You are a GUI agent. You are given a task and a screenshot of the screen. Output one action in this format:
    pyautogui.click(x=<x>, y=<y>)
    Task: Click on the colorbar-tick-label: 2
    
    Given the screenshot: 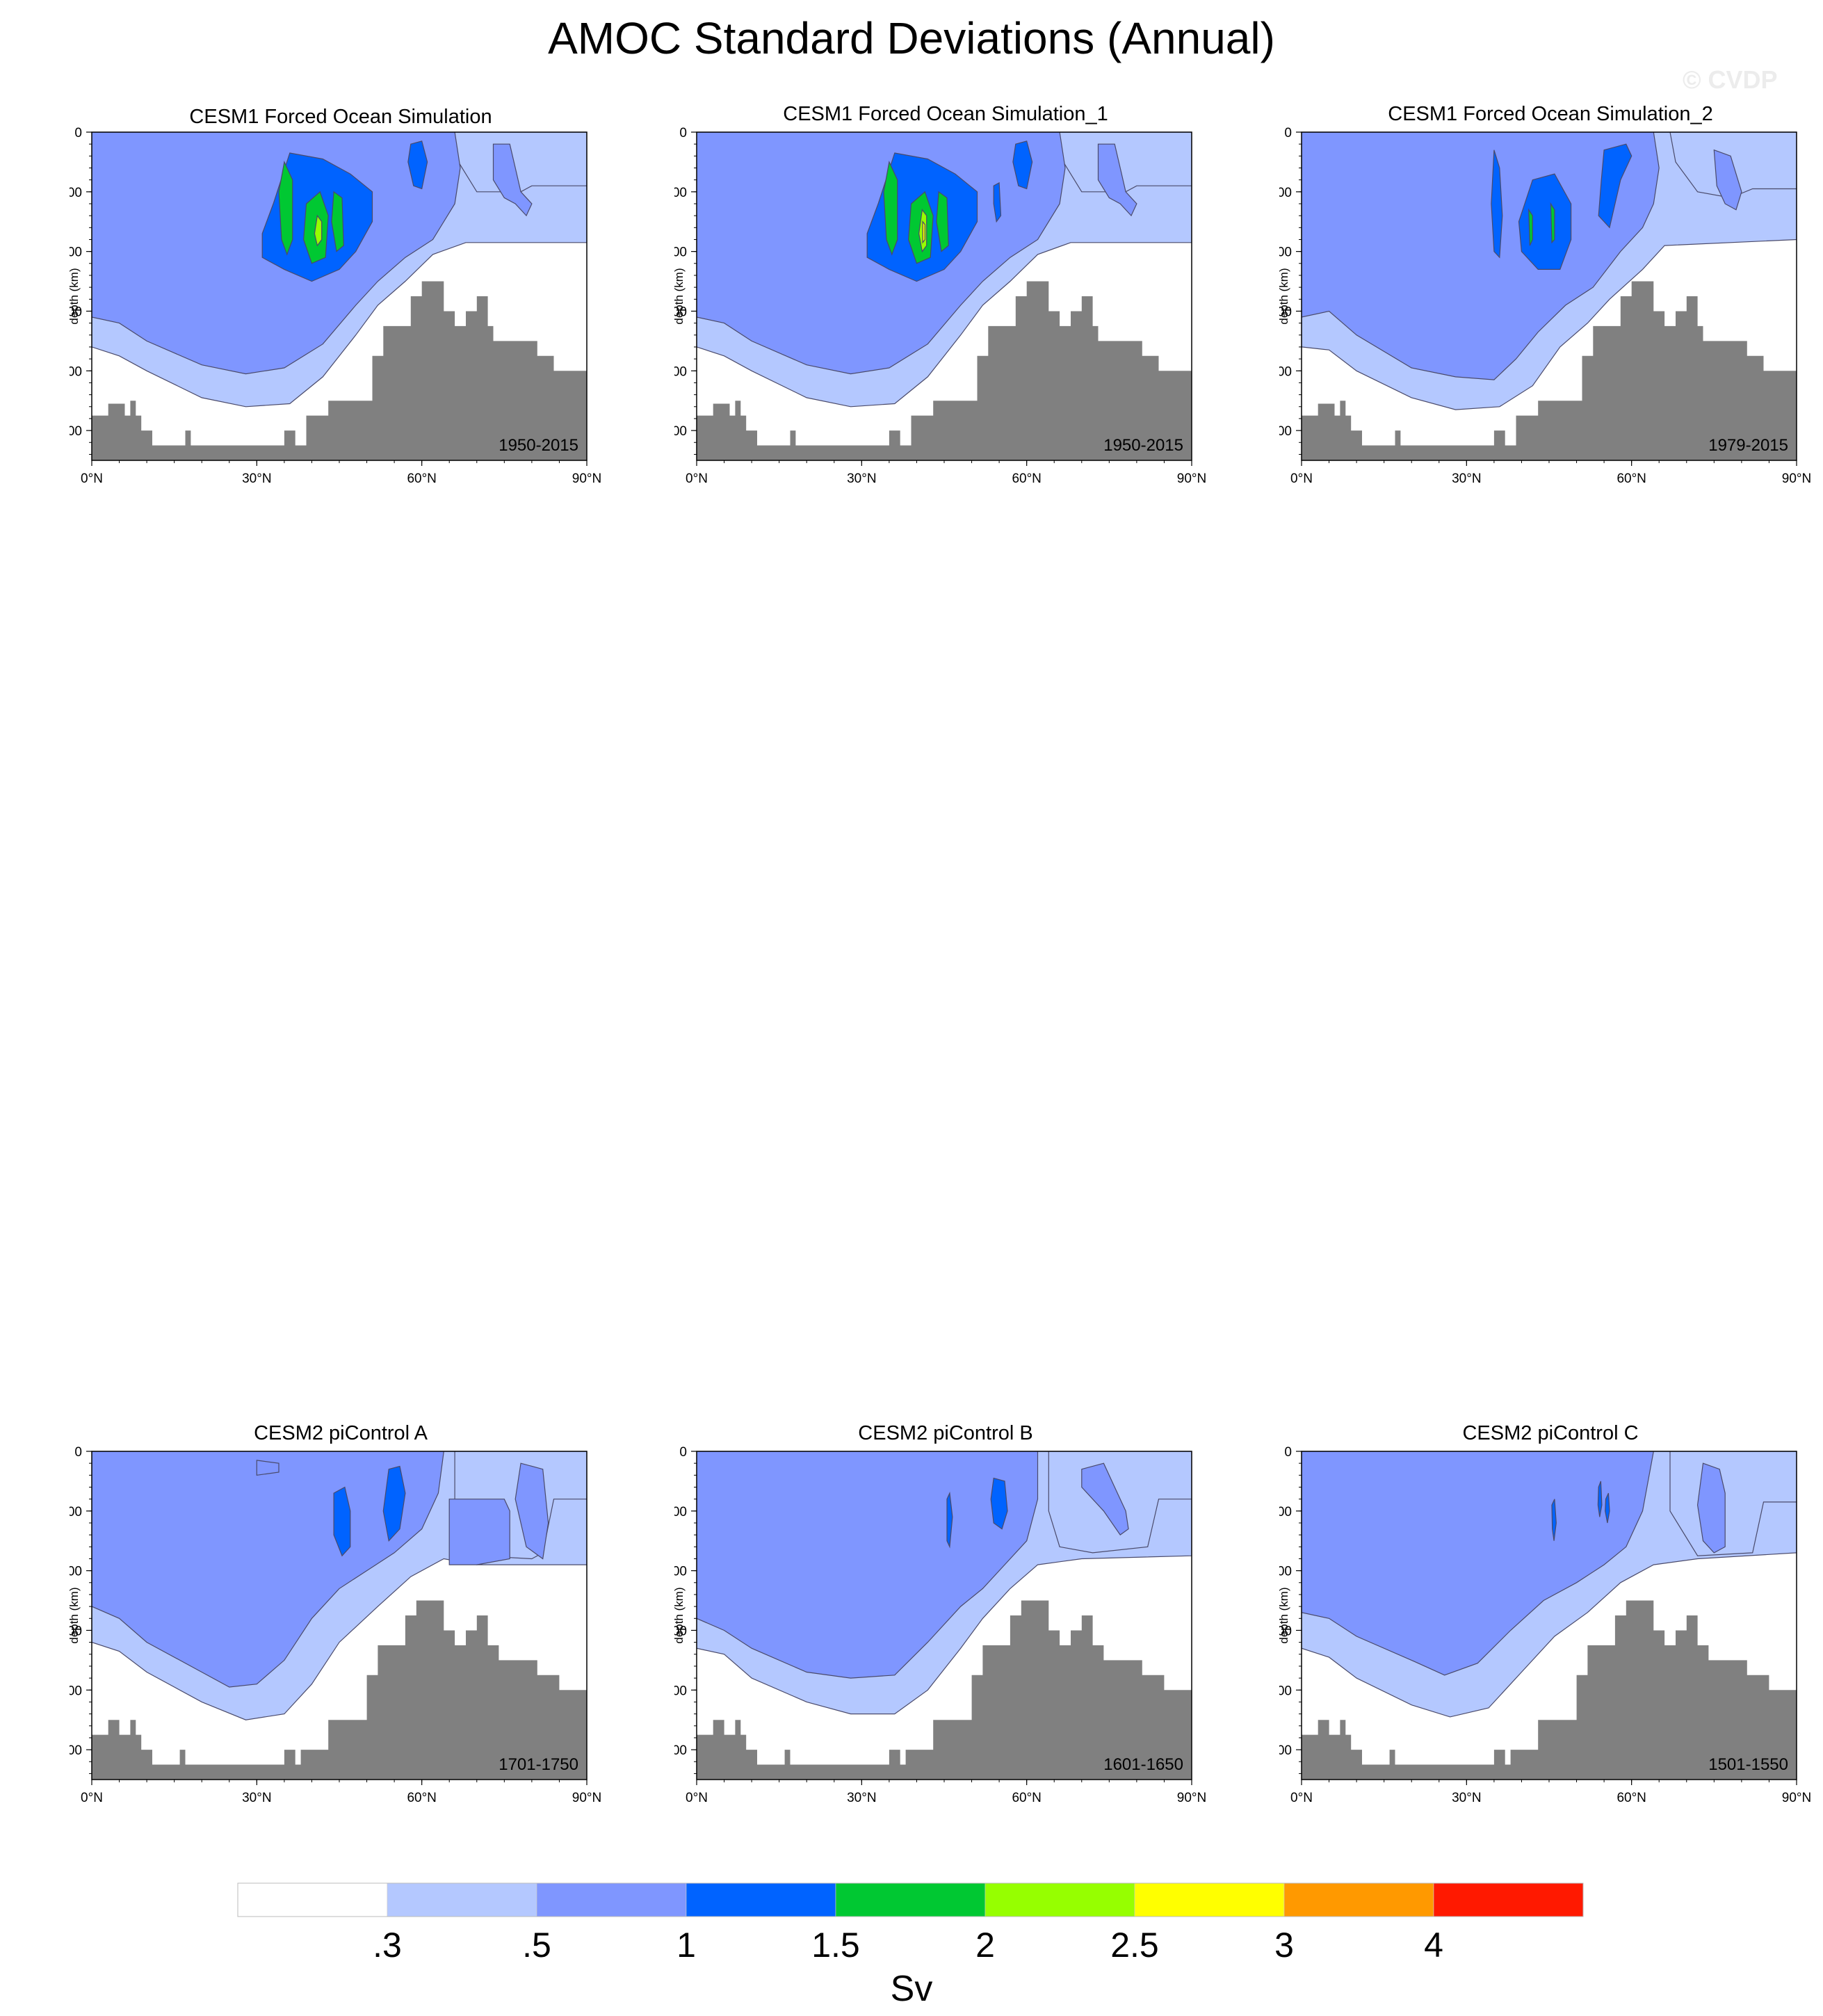 What is the action you would take?
    pyautogui.click(x=985, y=1946)
    